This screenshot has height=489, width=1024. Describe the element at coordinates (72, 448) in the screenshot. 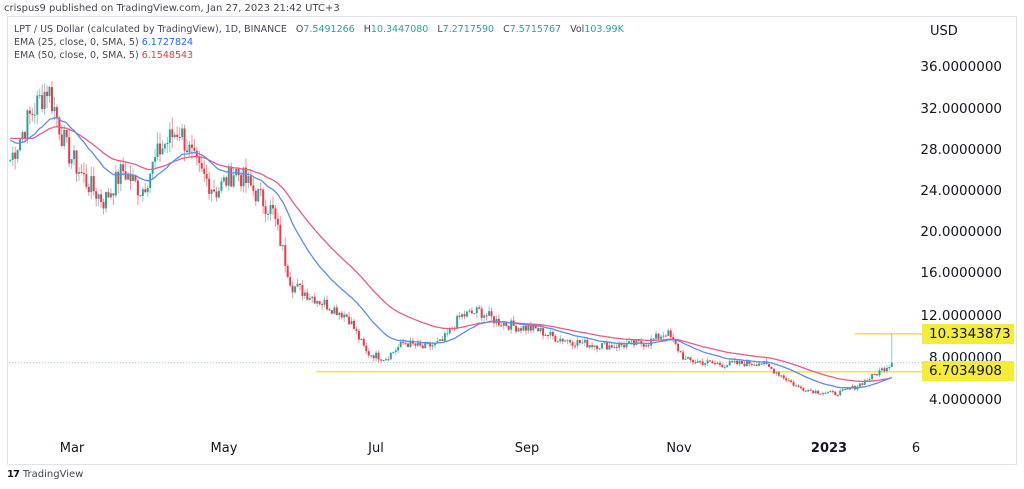

I see `x-tick: Mar` at that location.